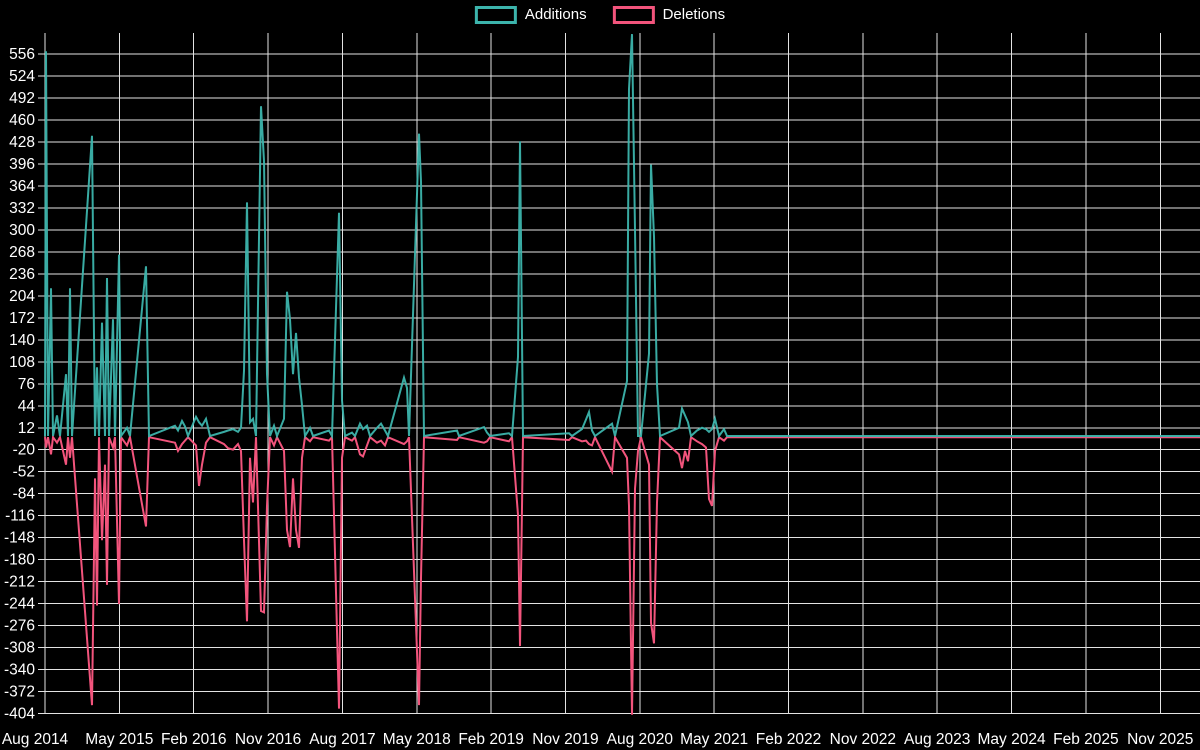  What do you see at coordinates (22, 208) in the screenshot?
I see `y-tick-label: 332` at bounding box center [22, 208].